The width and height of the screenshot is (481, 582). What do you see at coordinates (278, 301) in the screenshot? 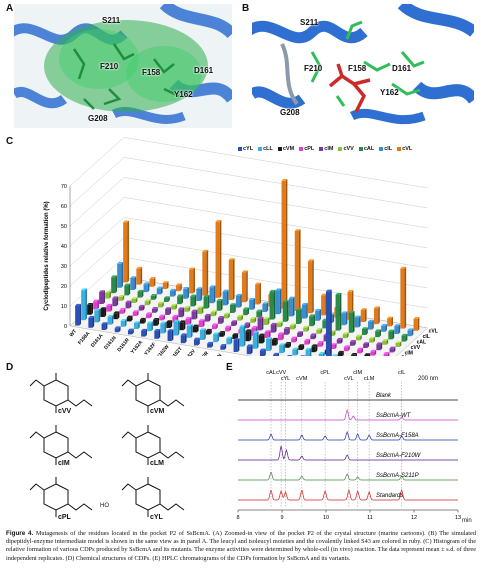
I see `bar-cIL-G208A` at bounding box center [278, 301].